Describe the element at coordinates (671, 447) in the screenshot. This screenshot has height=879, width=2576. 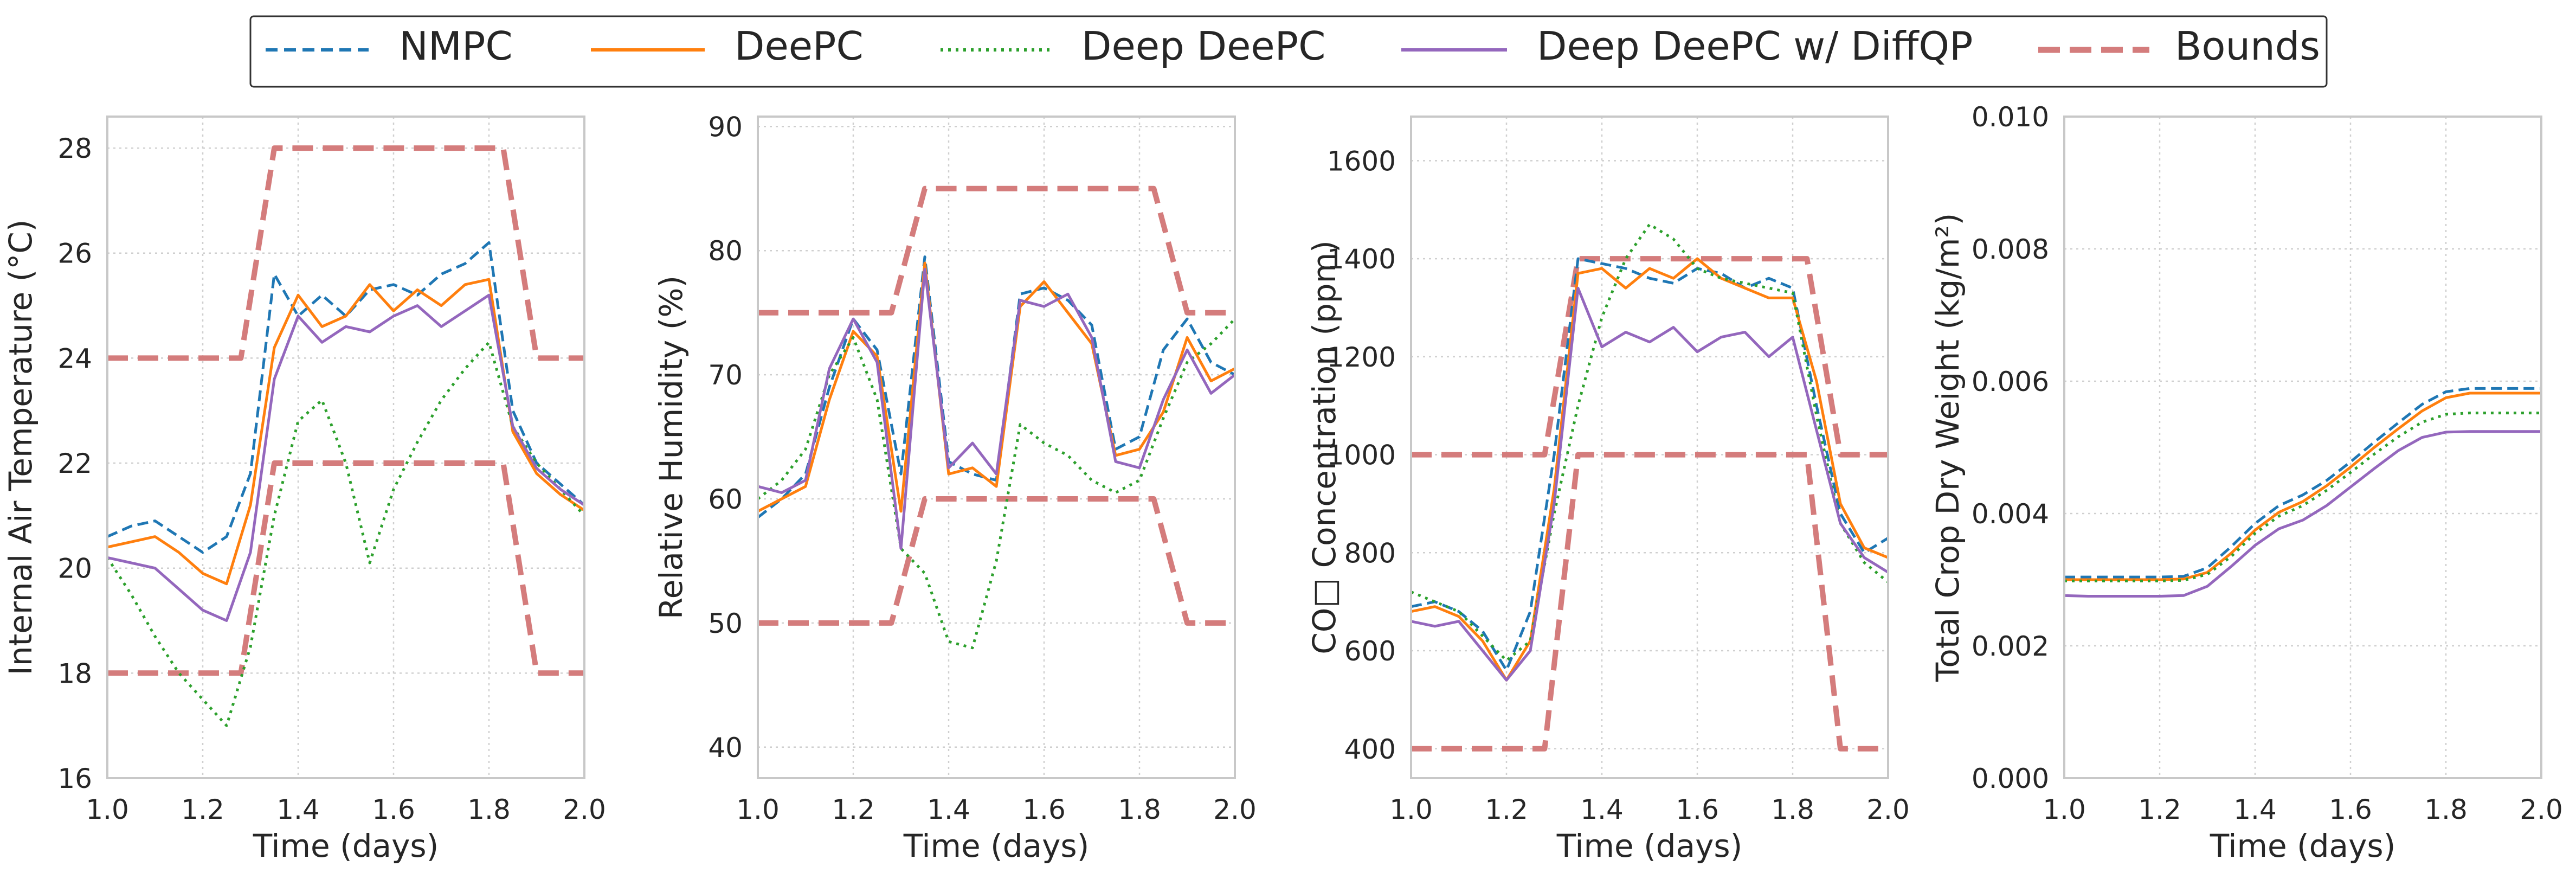
I see `y-axis-label: Relative Humidity (%)` at that location.